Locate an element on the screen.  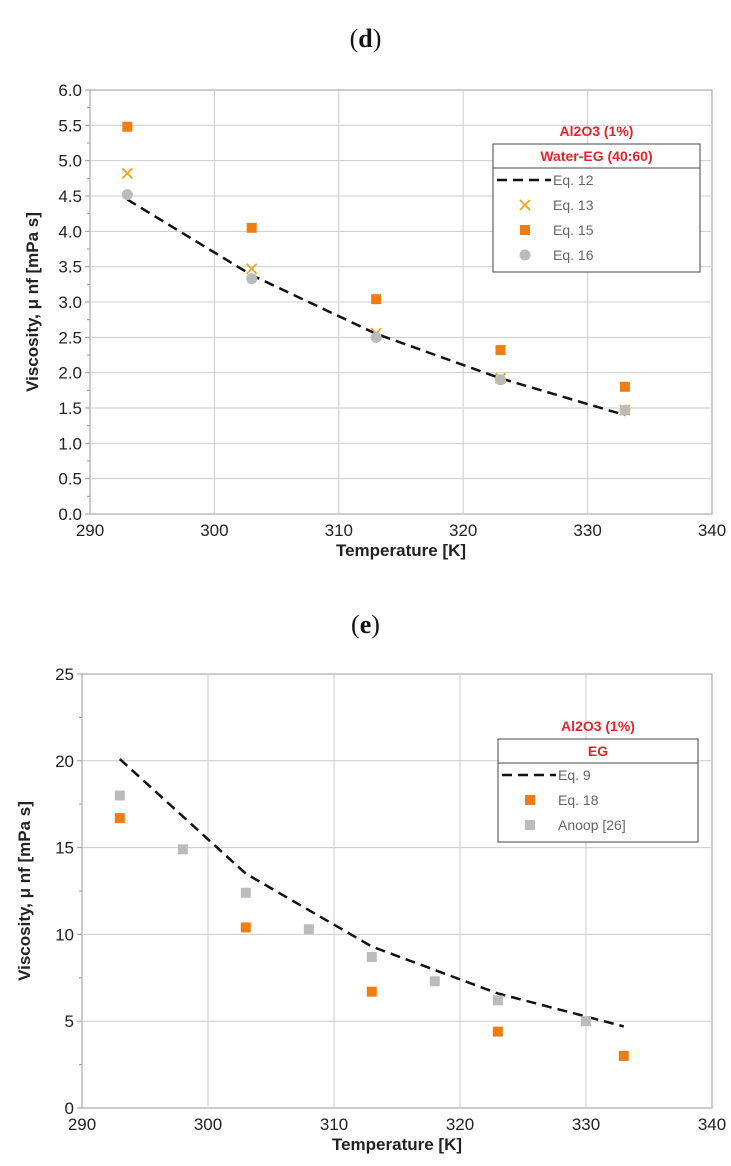
legend-entry-label: Eq. 16 is located at coordinates (573, 255).